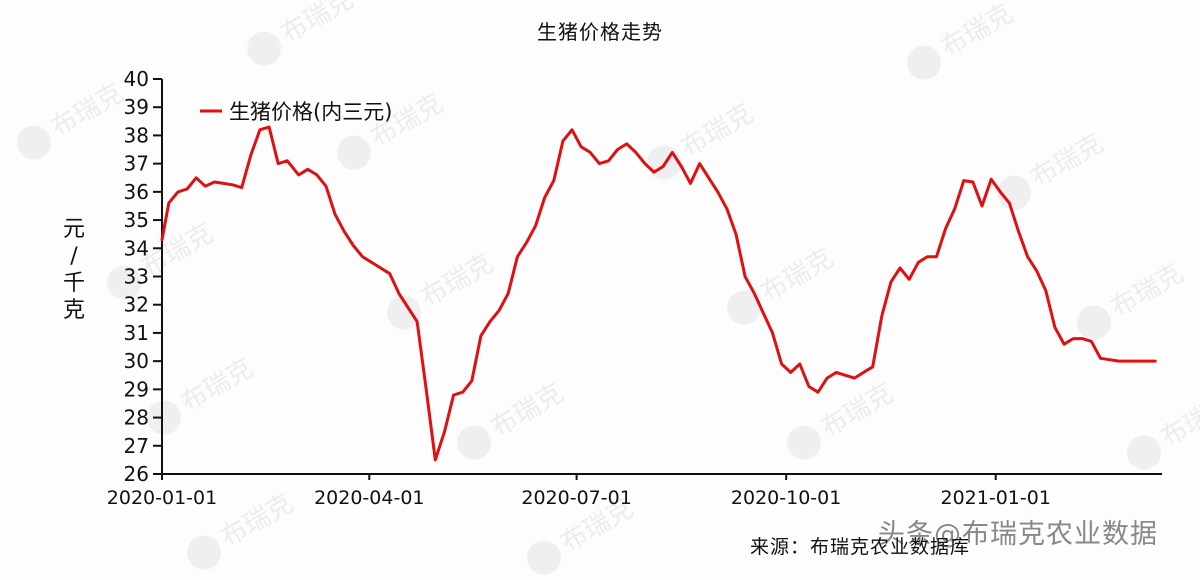  I want to click on y-tick-label: 29, so click(136, 389).